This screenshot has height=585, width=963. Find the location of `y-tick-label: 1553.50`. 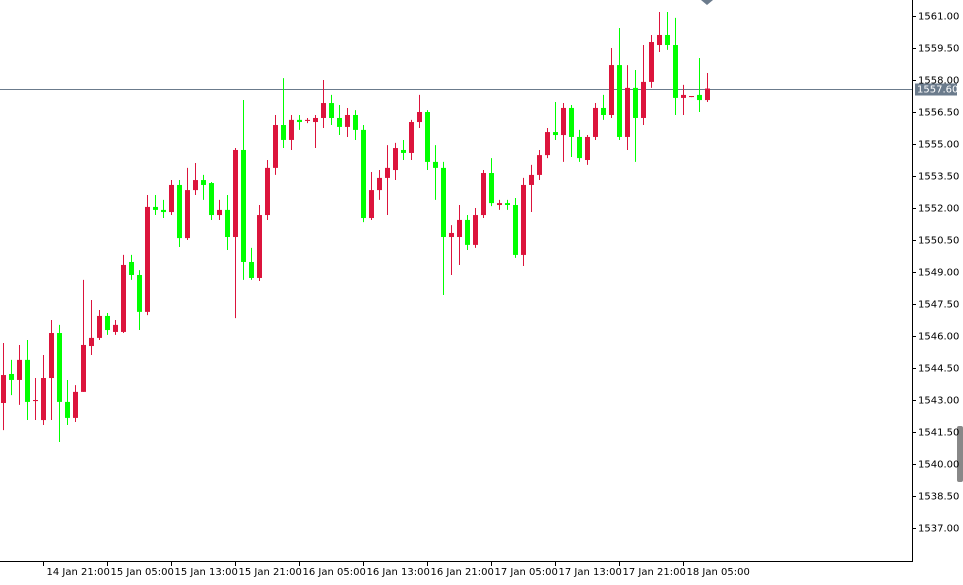

y-tick-label: 1553.50 is located at coordinates (938, 177).